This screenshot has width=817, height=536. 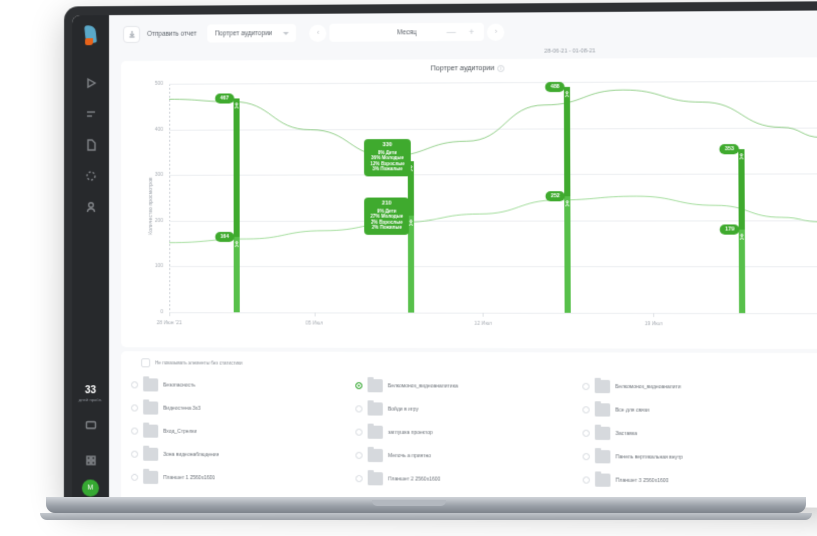 What do you see at coordinates (462, 69) in the screenshot?
I see `chart-title: Портрет аудитории` at bounding box center [462, 69].